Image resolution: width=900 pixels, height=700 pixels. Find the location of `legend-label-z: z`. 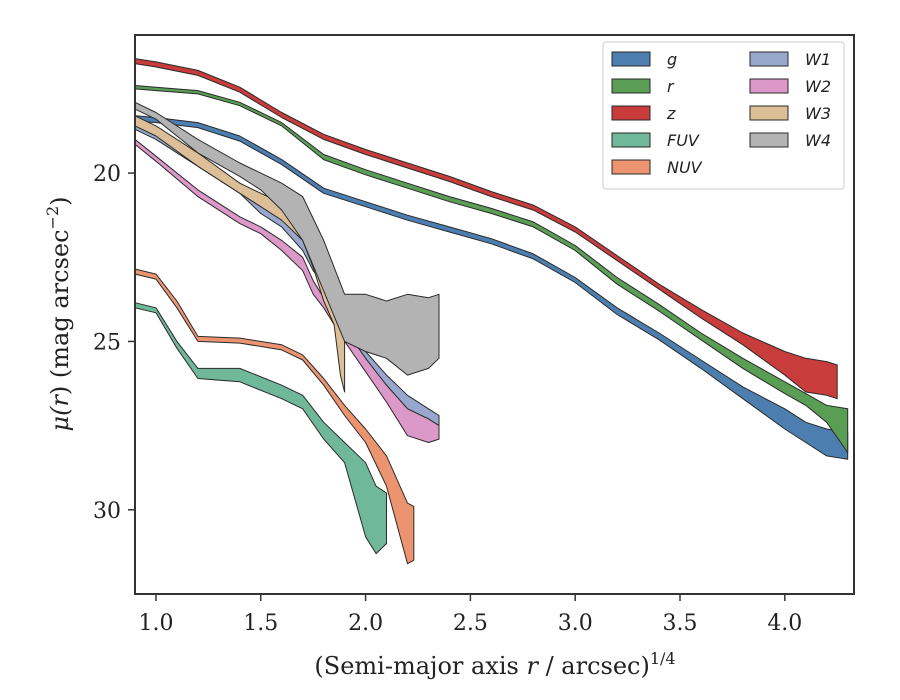

legend-label-z: z is located at coordinates (671, 113).